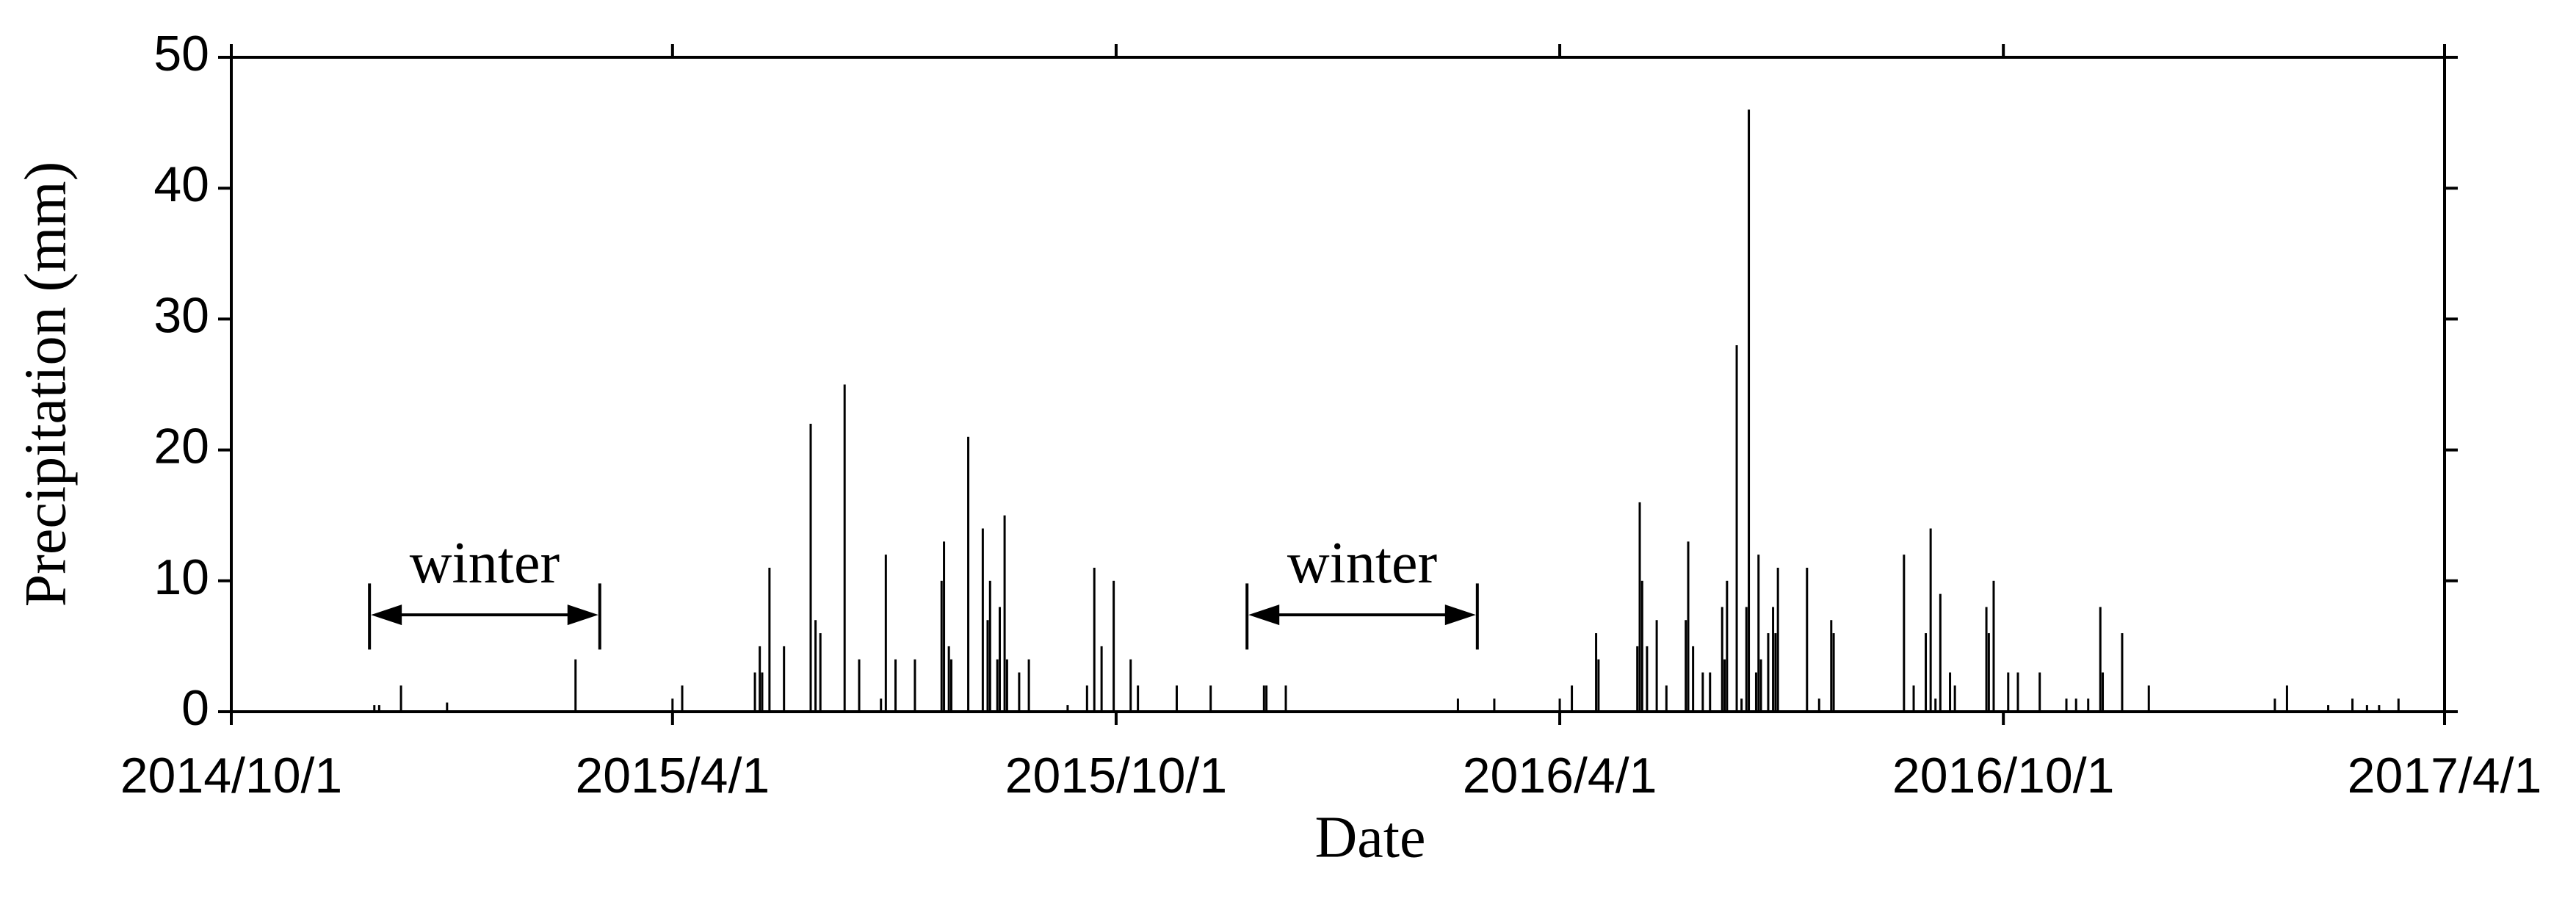 Image resolution: width=2576 pixels, height=899 pixels. I want to click on y-tick-label: 50, so click(181, 54).